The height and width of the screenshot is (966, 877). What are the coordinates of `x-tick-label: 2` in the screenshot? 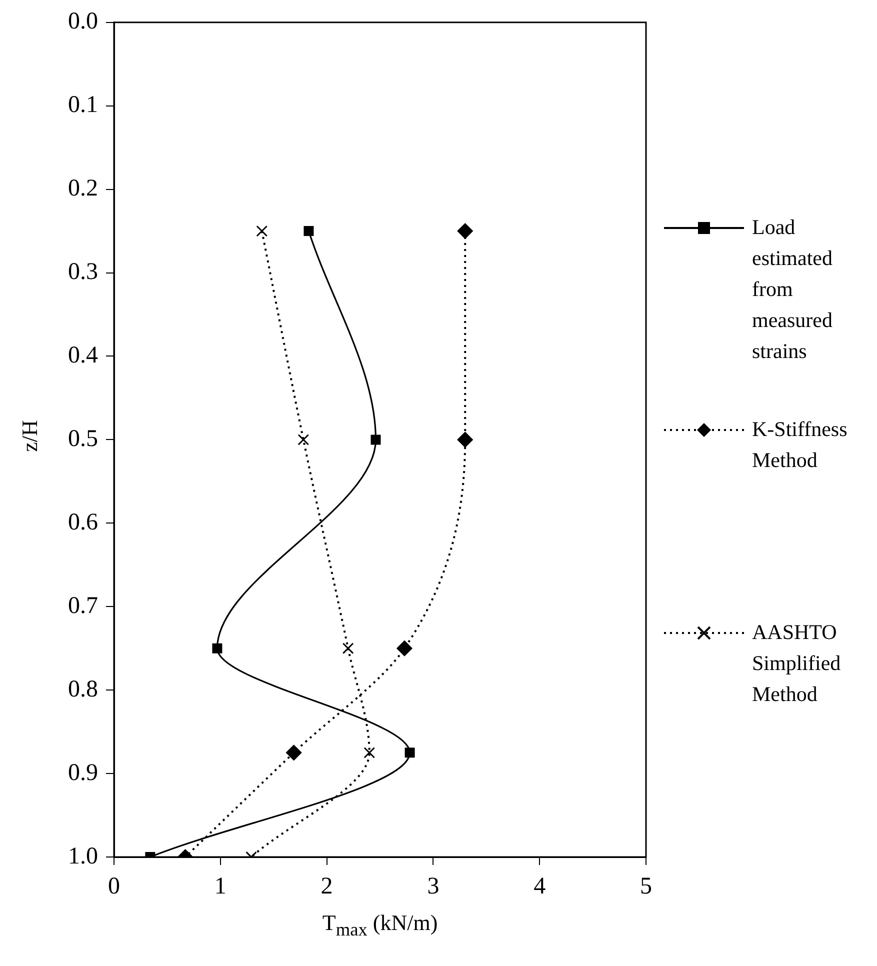 It's located at (326, 887).